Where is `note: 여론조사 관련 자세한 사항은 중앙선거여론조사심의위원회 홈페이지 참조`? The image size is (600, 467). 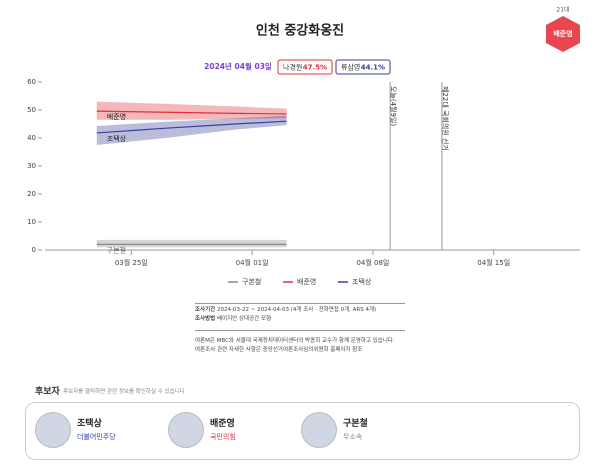
note: 여론조사 관련 자세한 사항은 중앙선거여론조사심의위원회 홈페이지 참조 is located at coordinates (279, 350).